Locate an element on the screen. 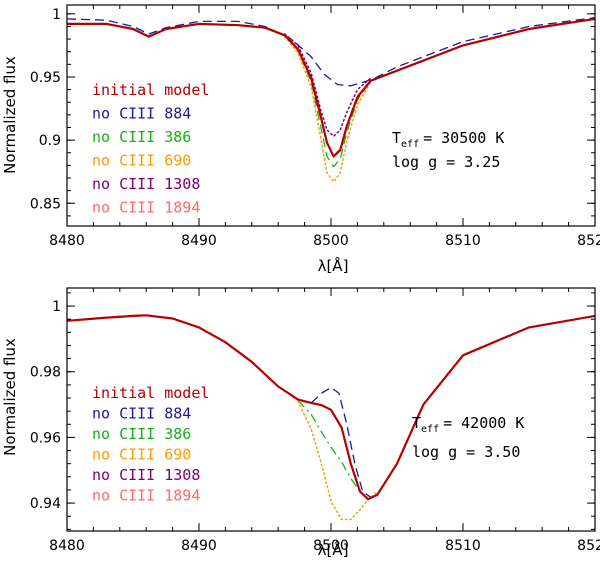 This screenshot has height=563, width=600. teff-annotation: Teff = 42000 K is located at coordinates (468, 424).